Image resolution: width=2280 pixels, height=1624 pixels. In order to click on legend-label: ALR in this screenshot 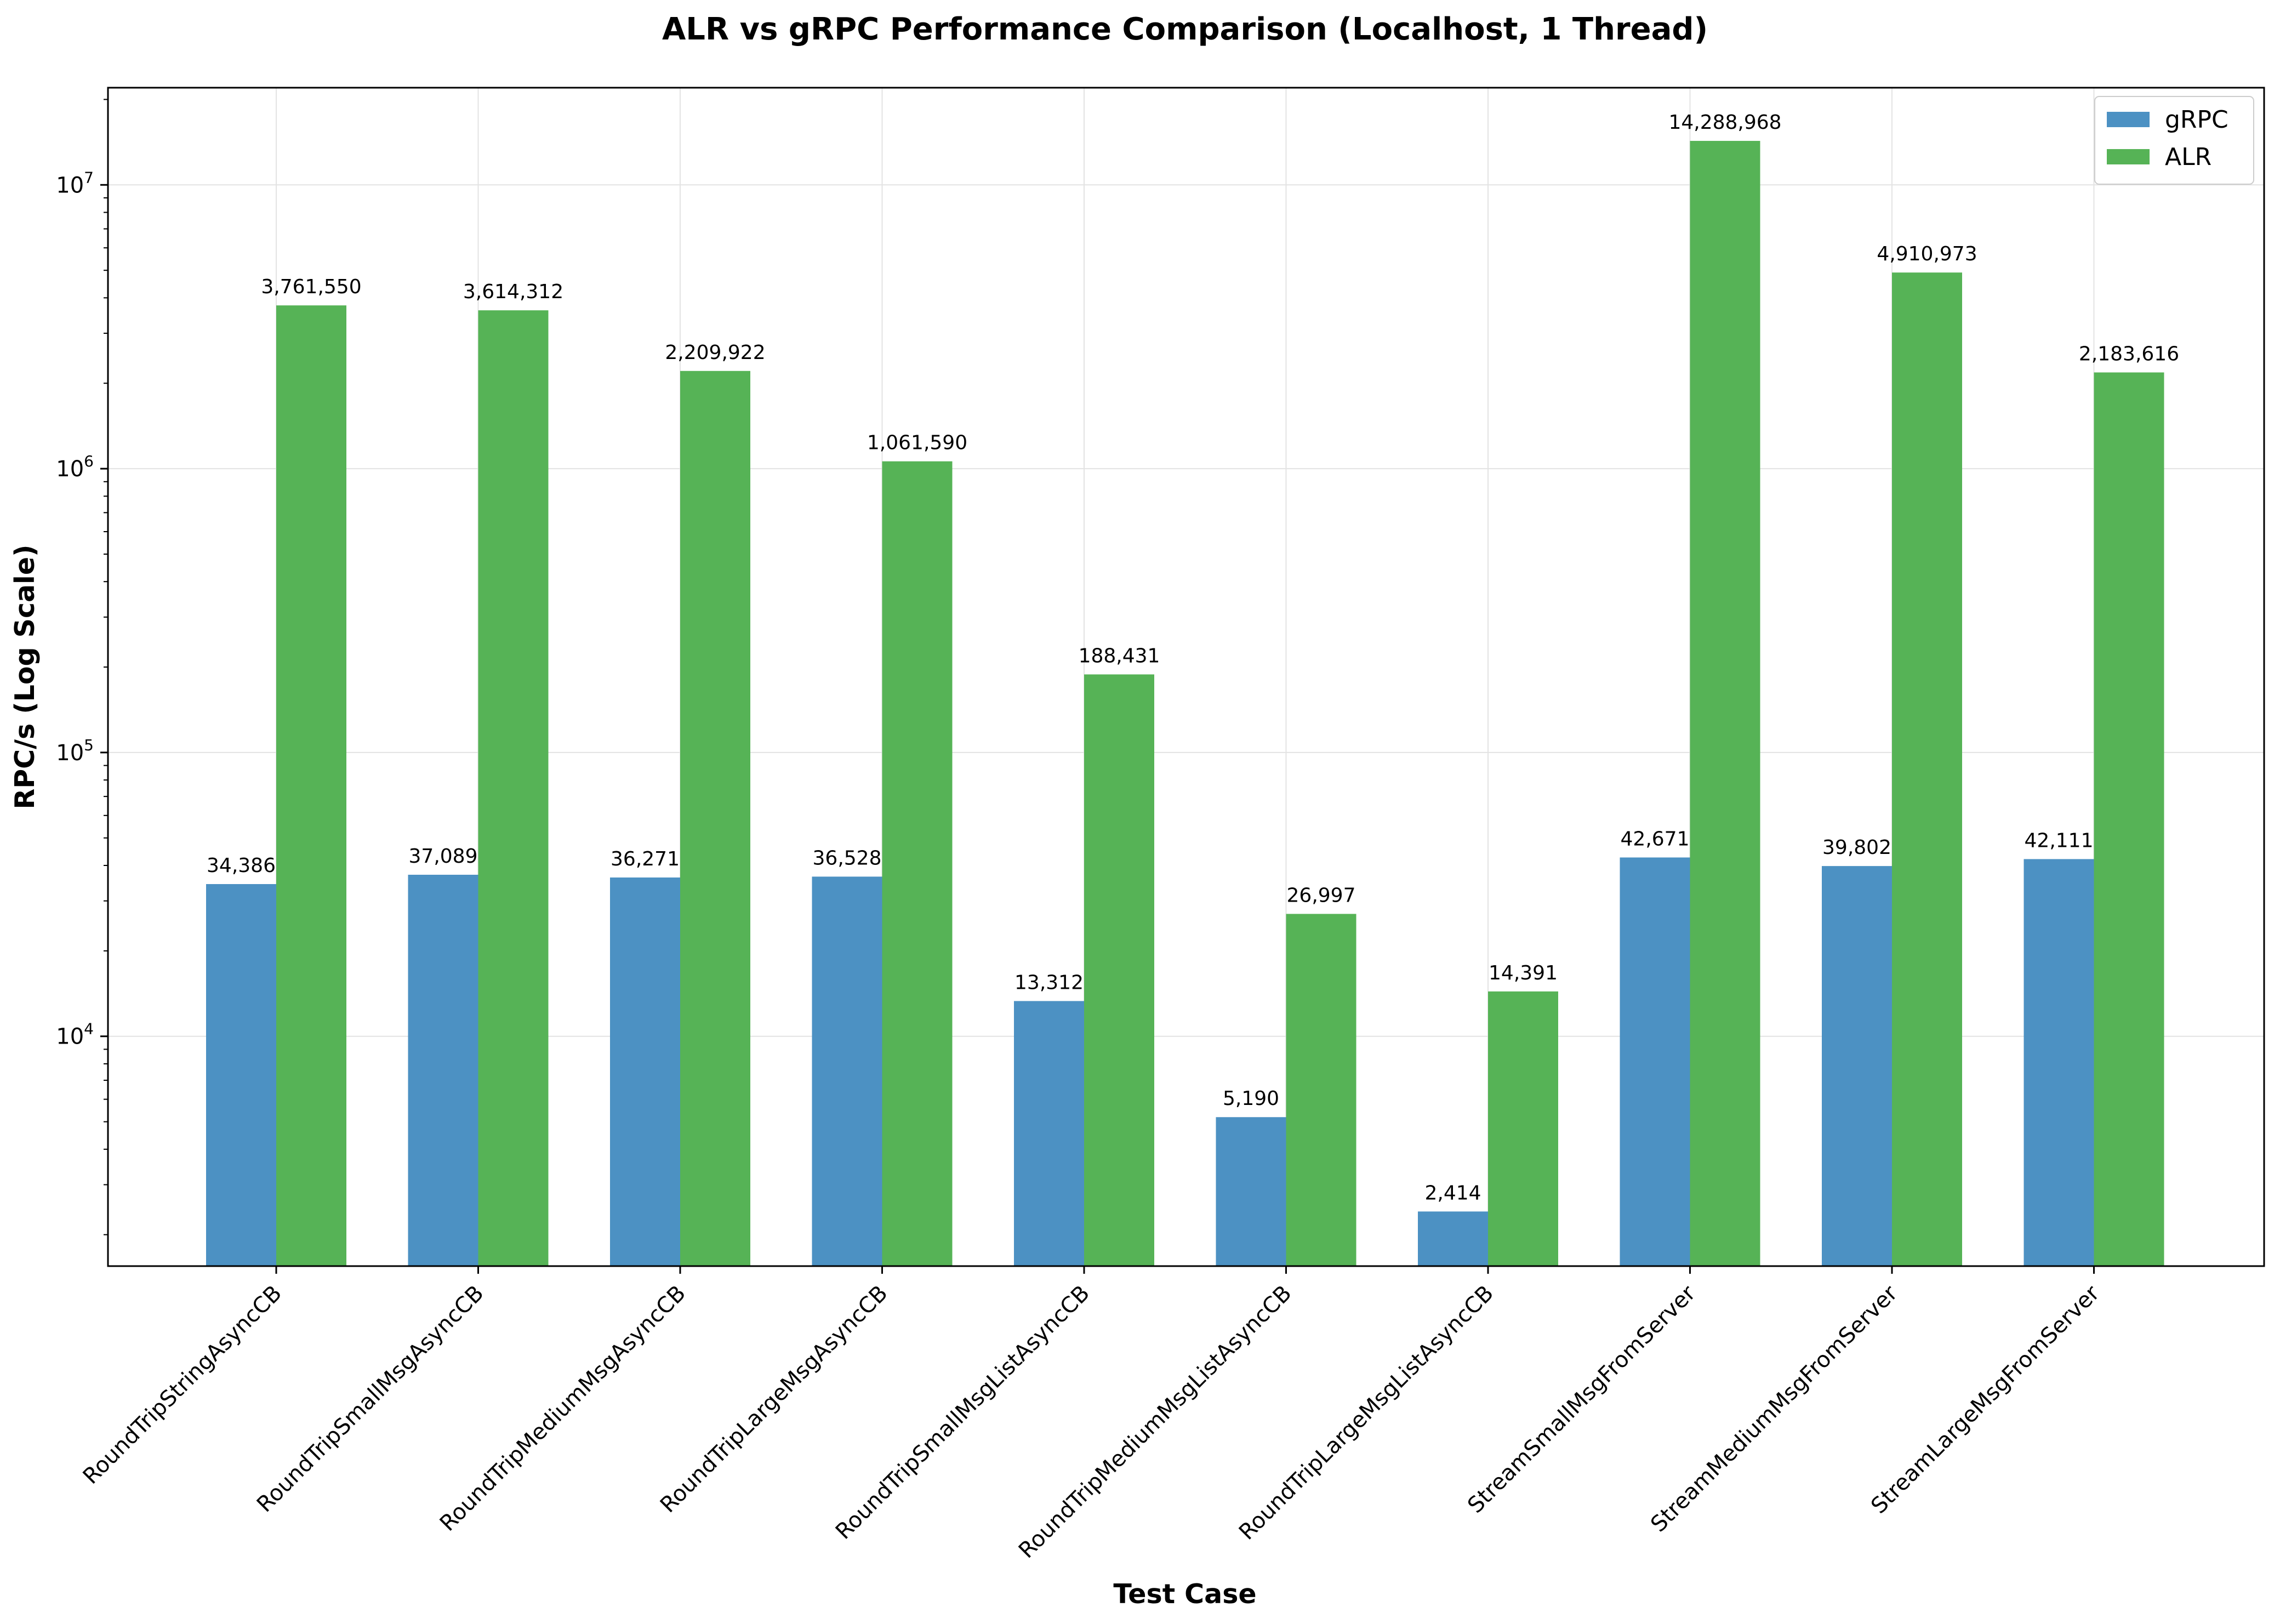, I will do `click(2188, 157)`.